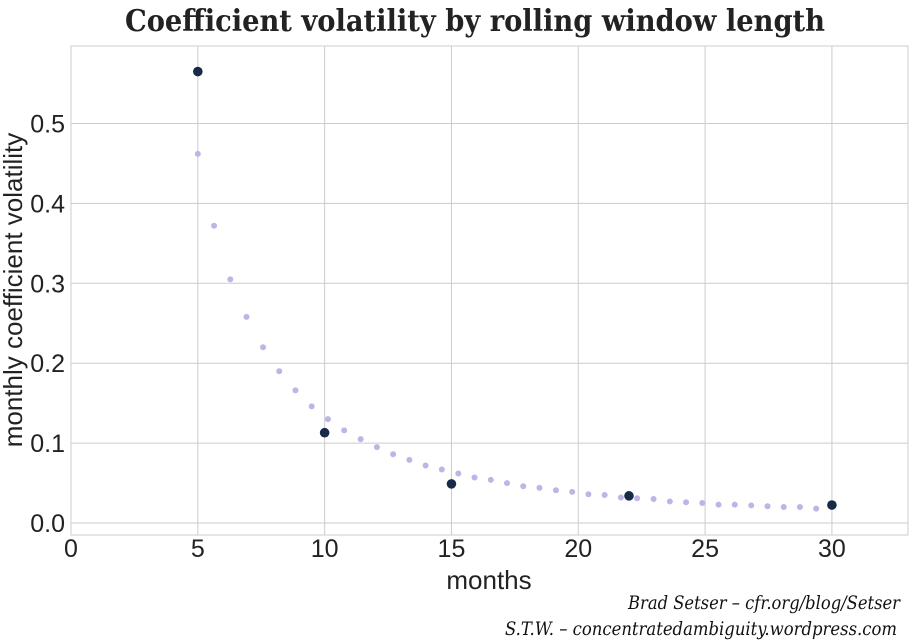  What do you see at coordinates (452, 549) in the screenshot?
I see `x-tick-label: 15` at bounding box center [452, 549].